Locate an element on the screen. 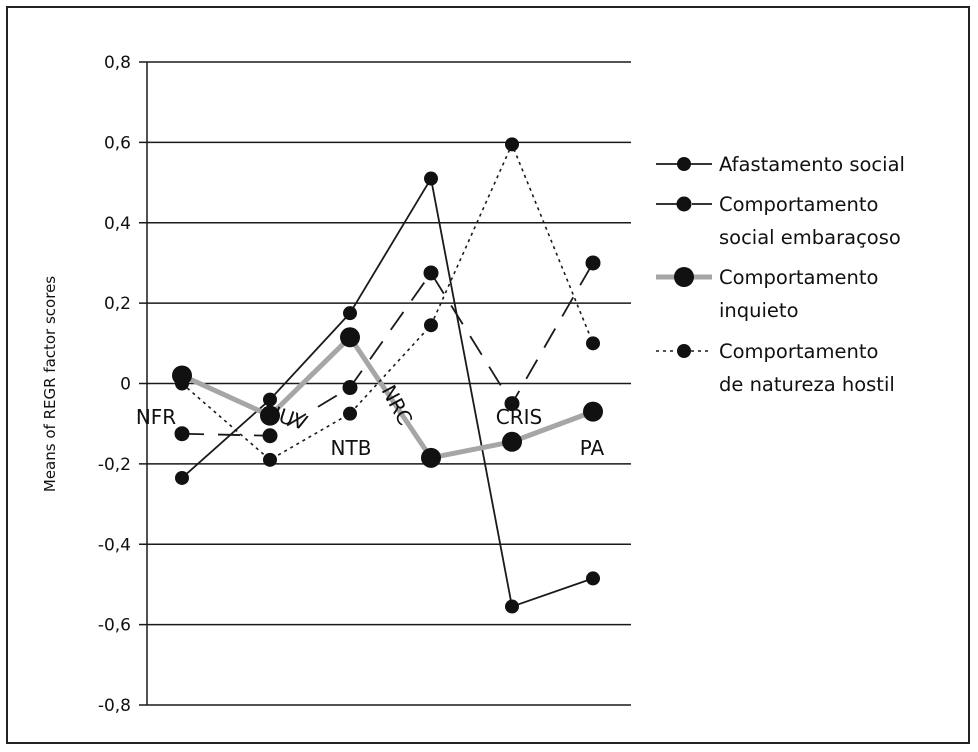 The width and height of the screenshot is (978, 752). y-tick-label: -0,2 is located at coordinates (114, 465).